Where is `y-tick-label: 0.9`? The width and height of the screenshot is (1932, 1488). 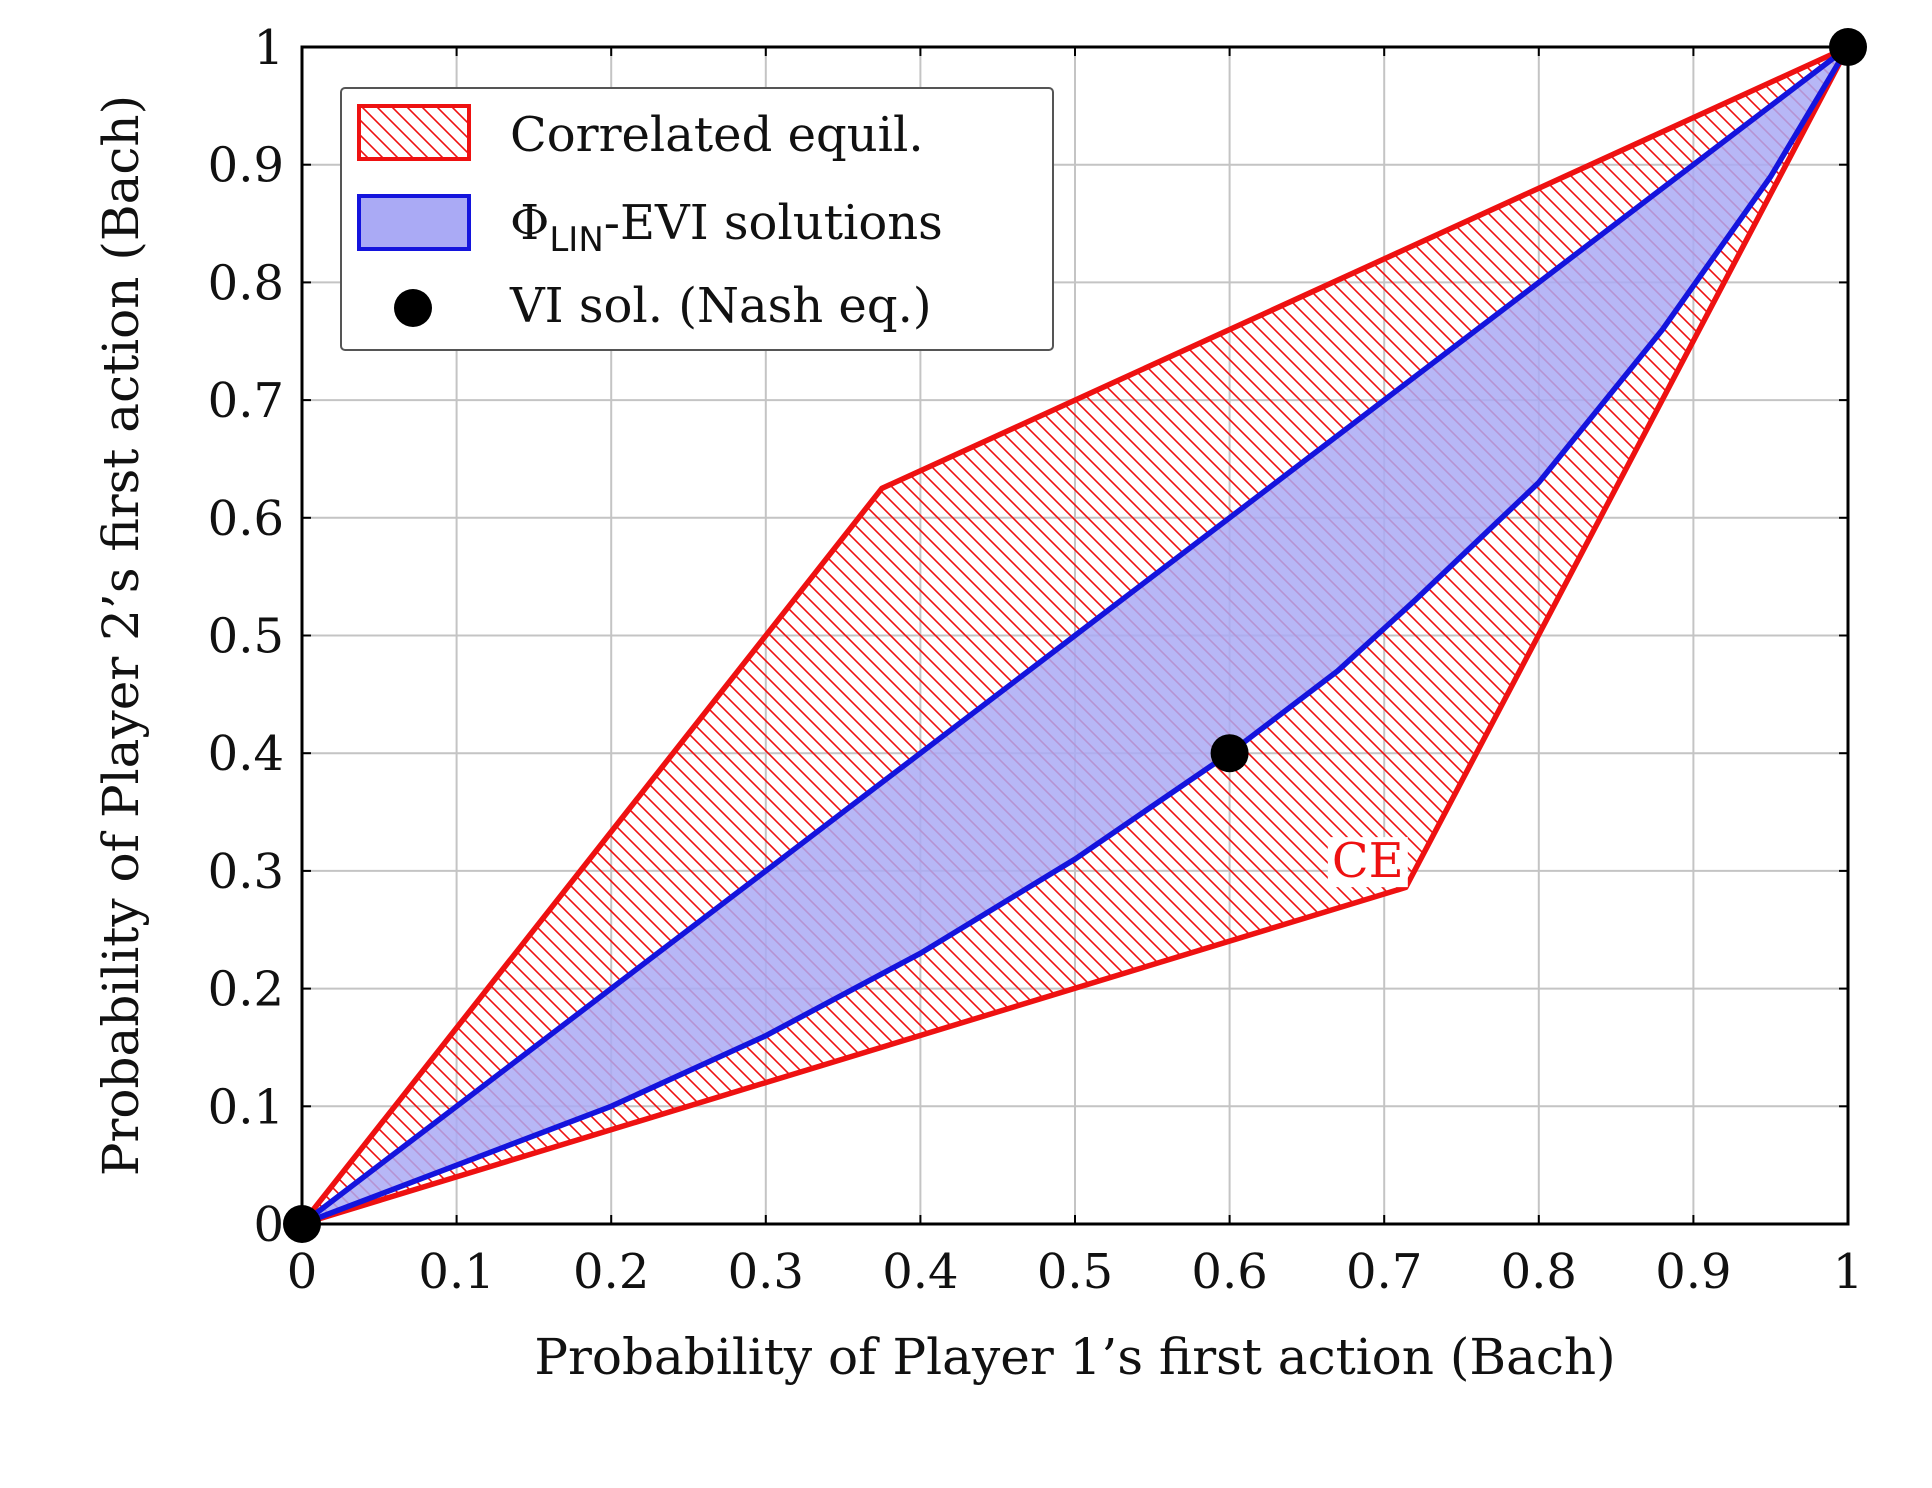
y-tick-label: 0.9 is located at coordinates (246, 166).